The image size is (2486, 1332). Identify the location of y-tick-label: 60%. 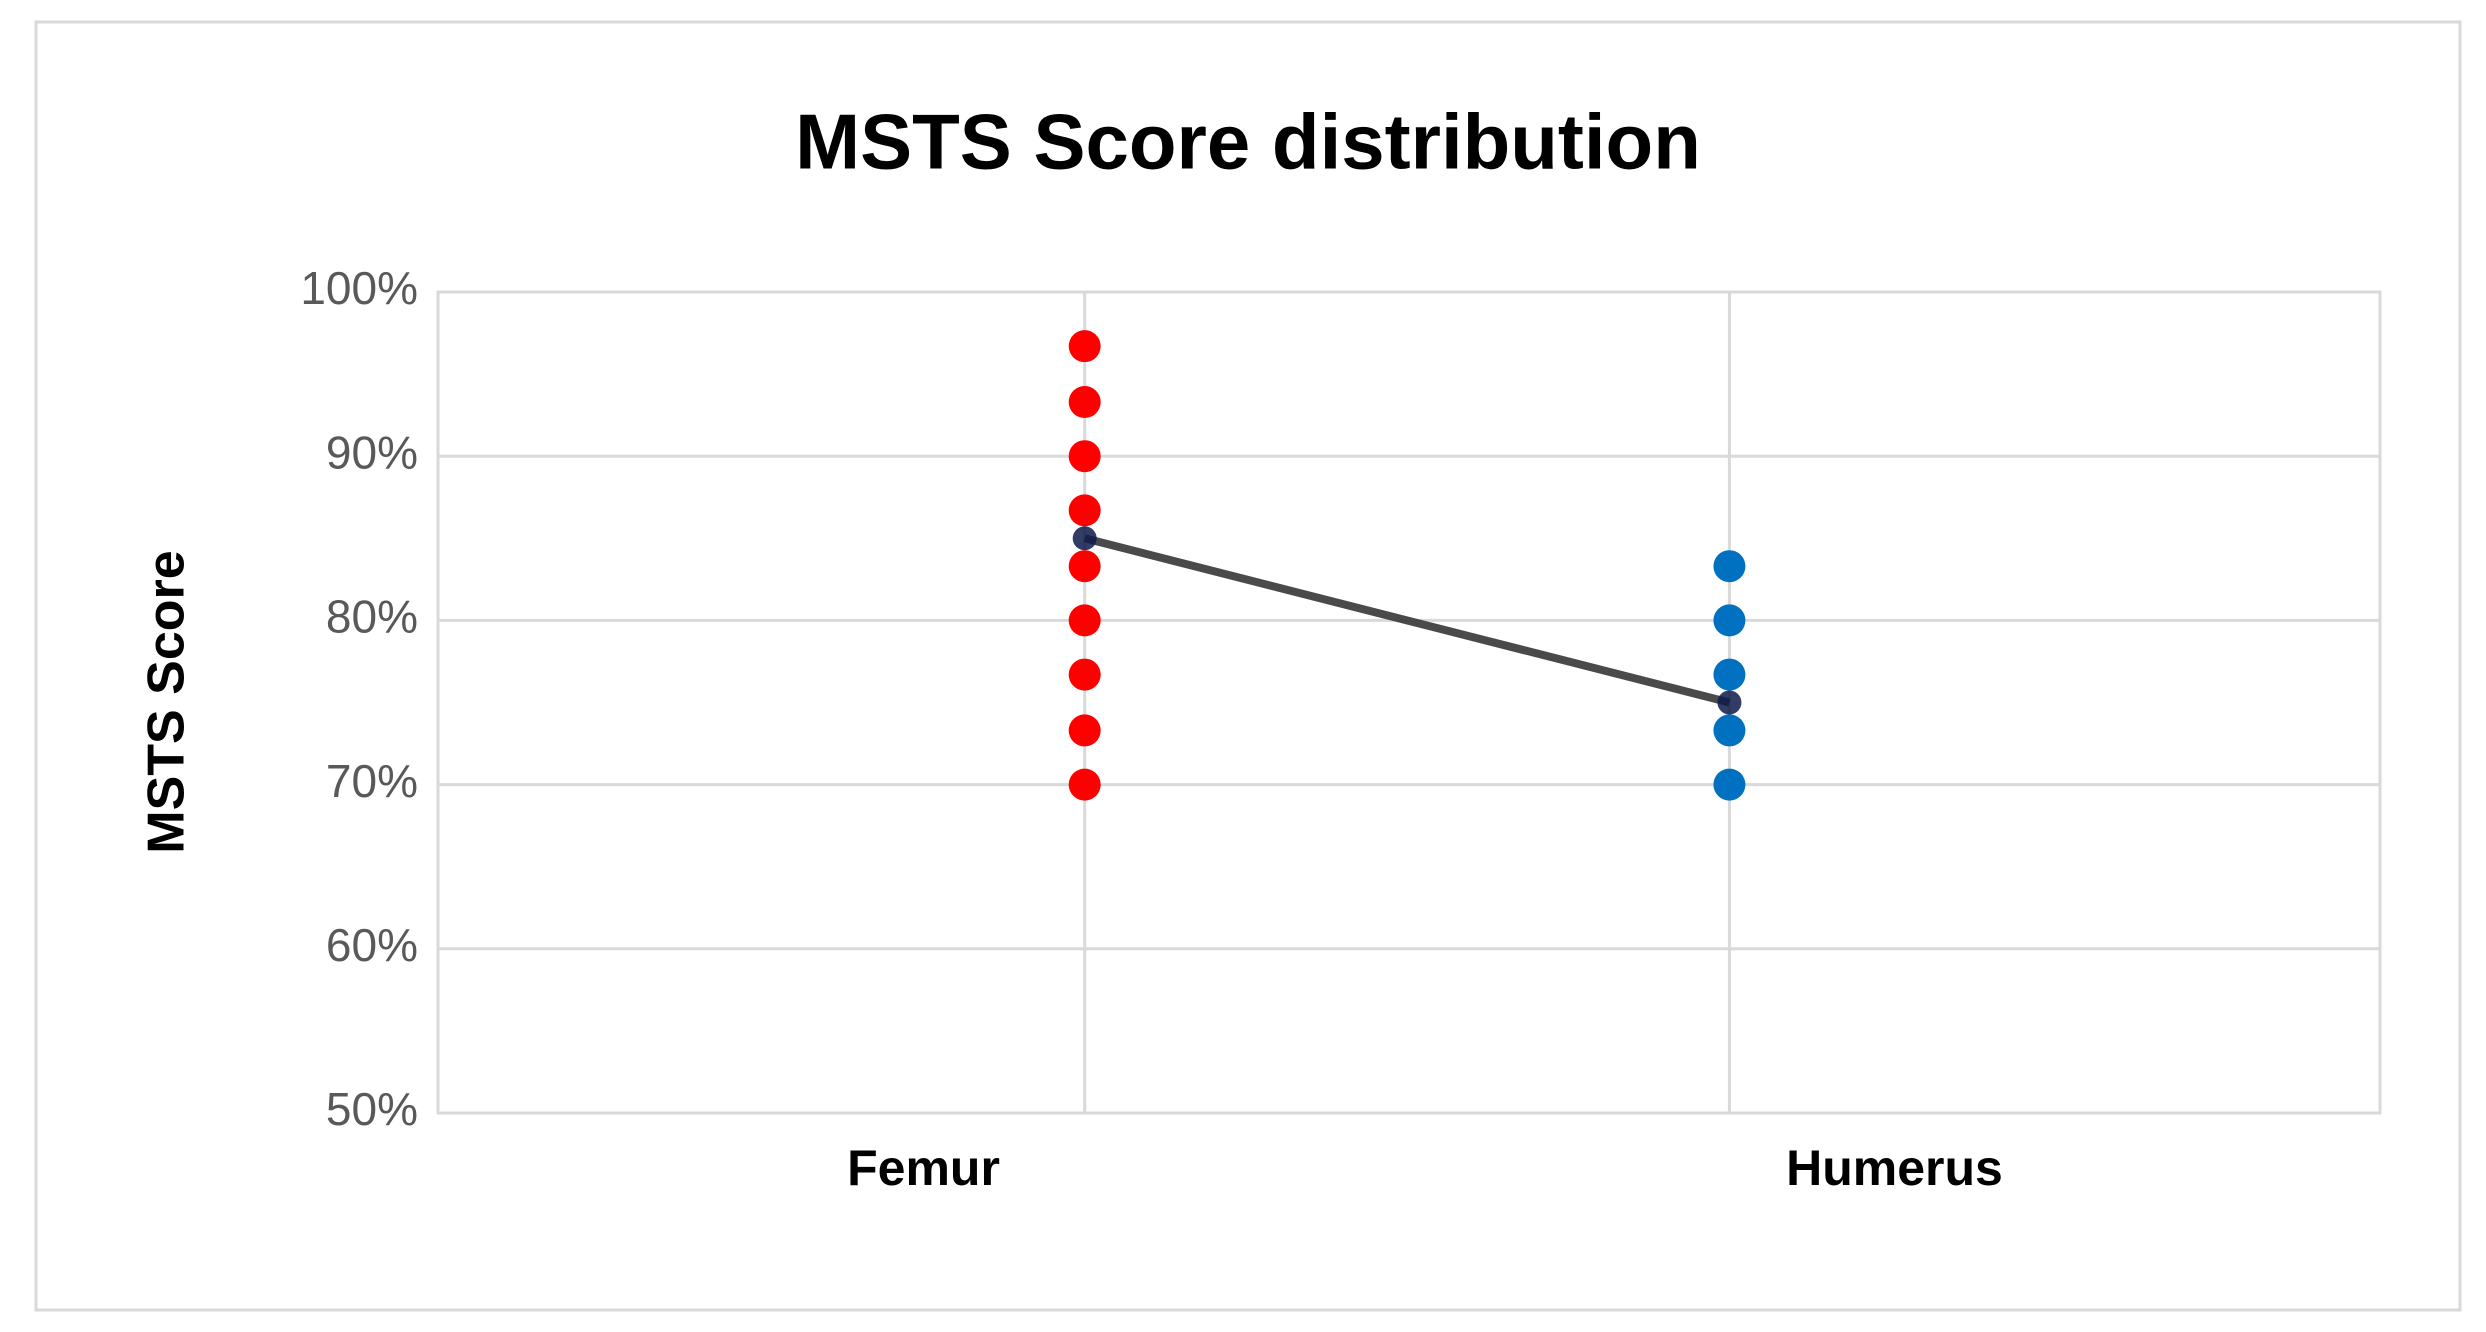
(372, 945).